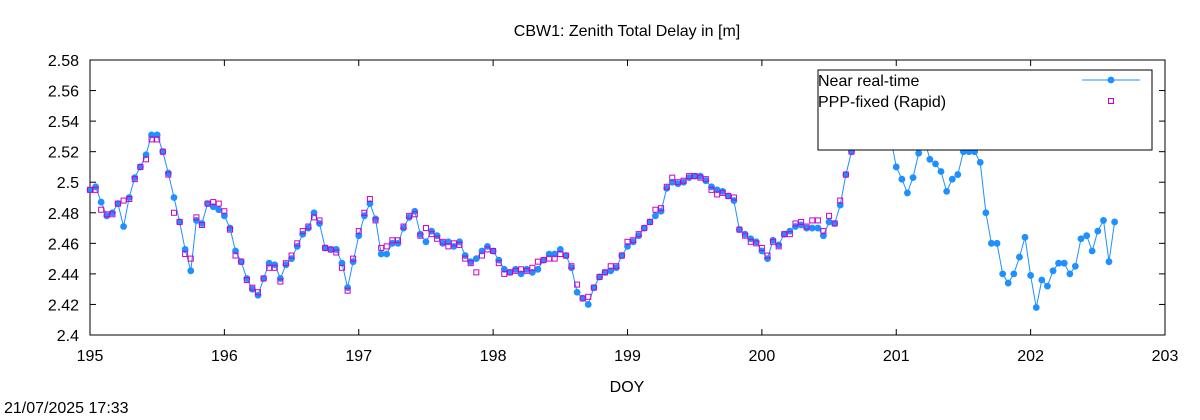  What do you see at coordinates (1111, 80) in the screenshot?
I see `legend-marker-near-real-time` at bounding box center [1111, 80].